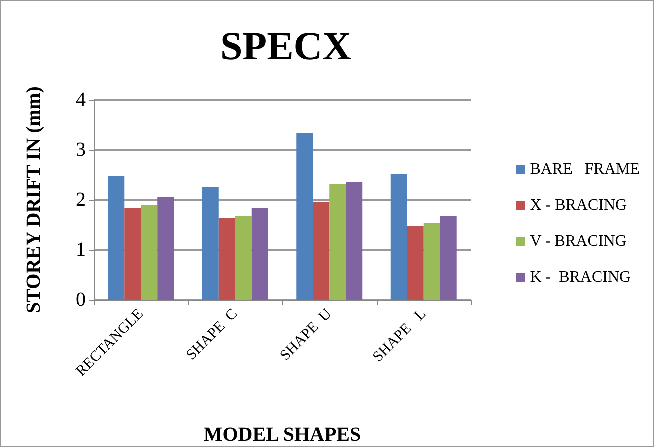  What do you see at coordinates (283, 435) in the screenshot?
I see `x-axis-title: MODEL SHAPES` at bounding box center [283, 435].